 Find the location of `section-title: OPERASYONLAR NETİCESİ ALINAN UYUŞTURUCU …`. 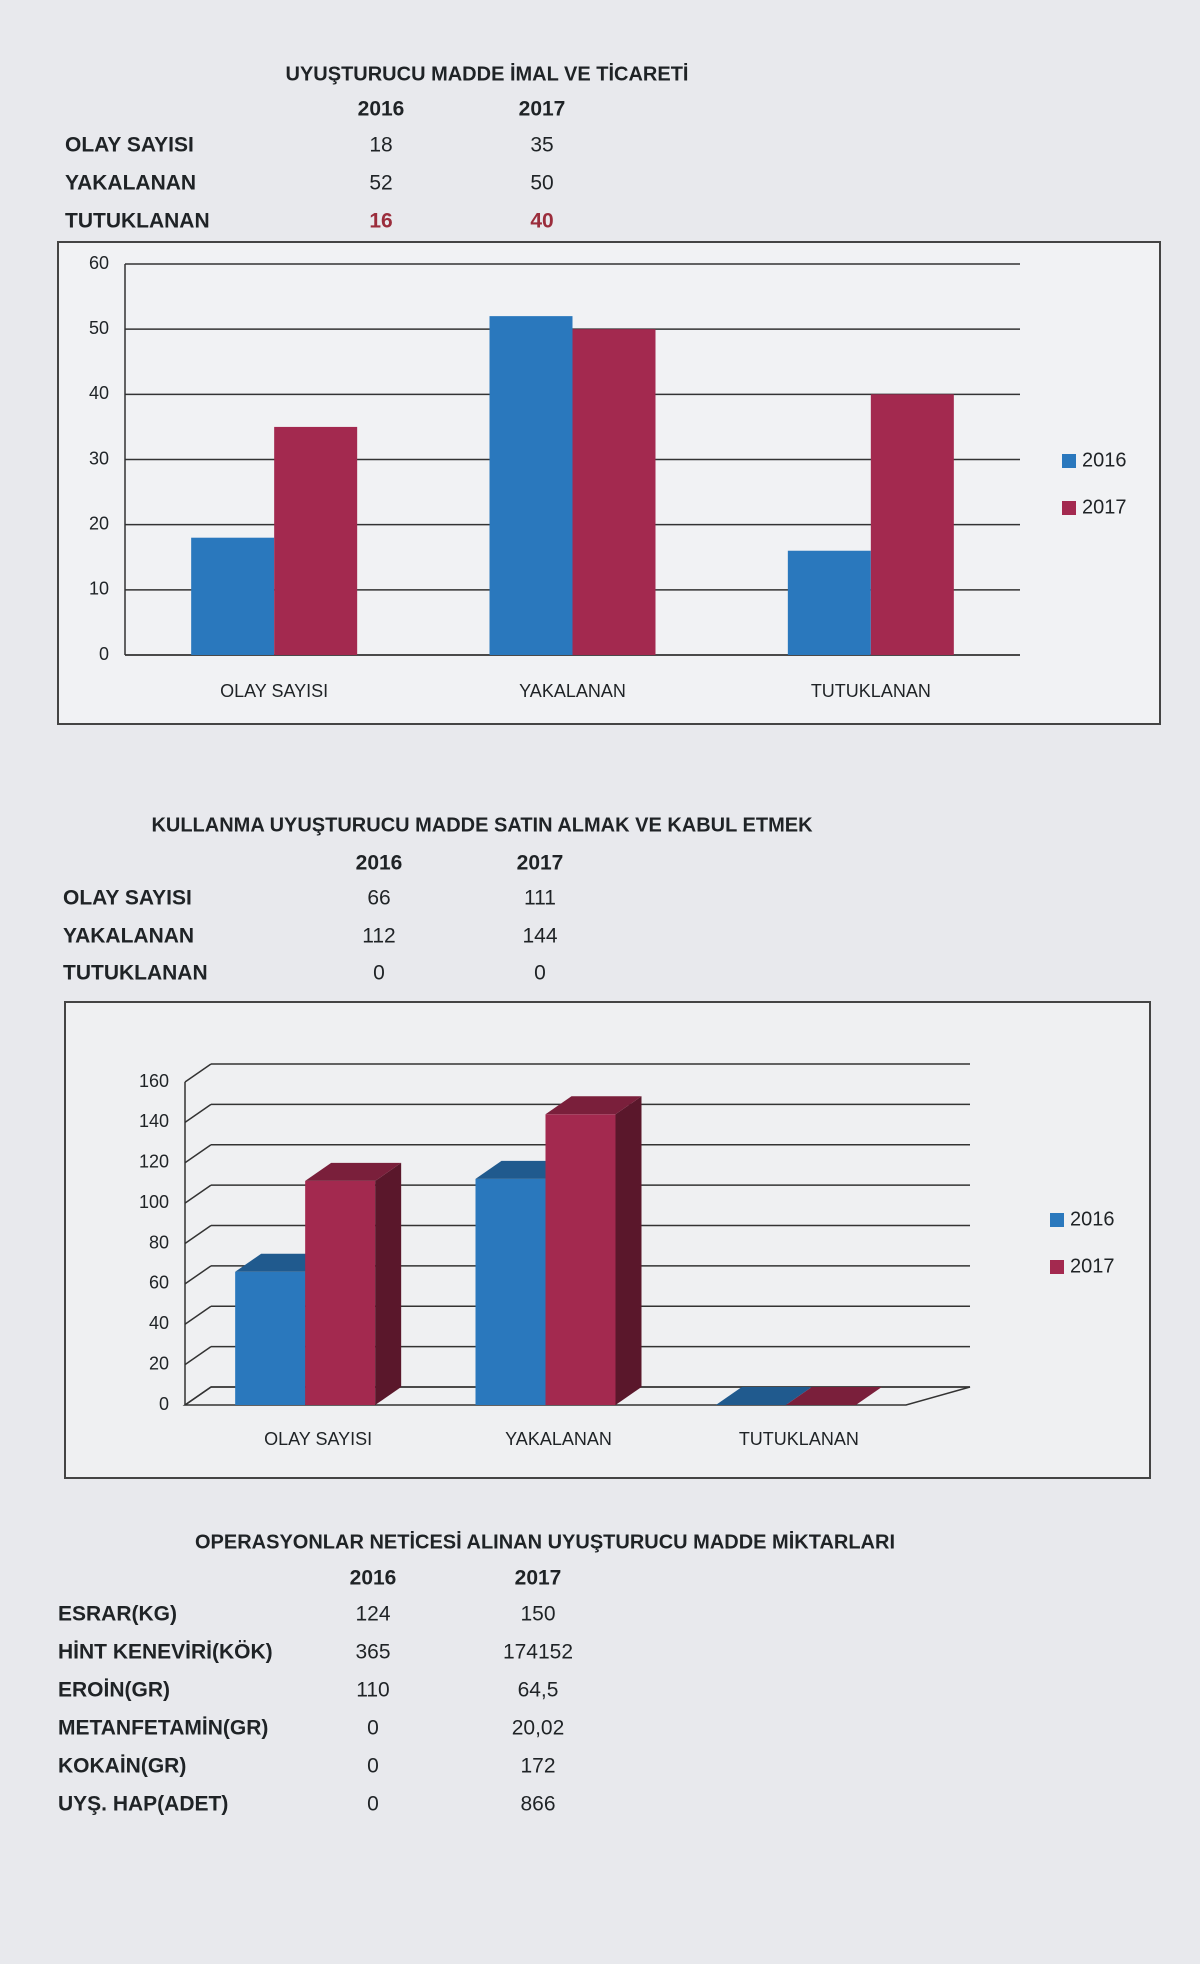

section-title: OPERASYONLAR NETİCESİ ALINAN UYUŞTURUCU … is located at coordinates (545, 1541).